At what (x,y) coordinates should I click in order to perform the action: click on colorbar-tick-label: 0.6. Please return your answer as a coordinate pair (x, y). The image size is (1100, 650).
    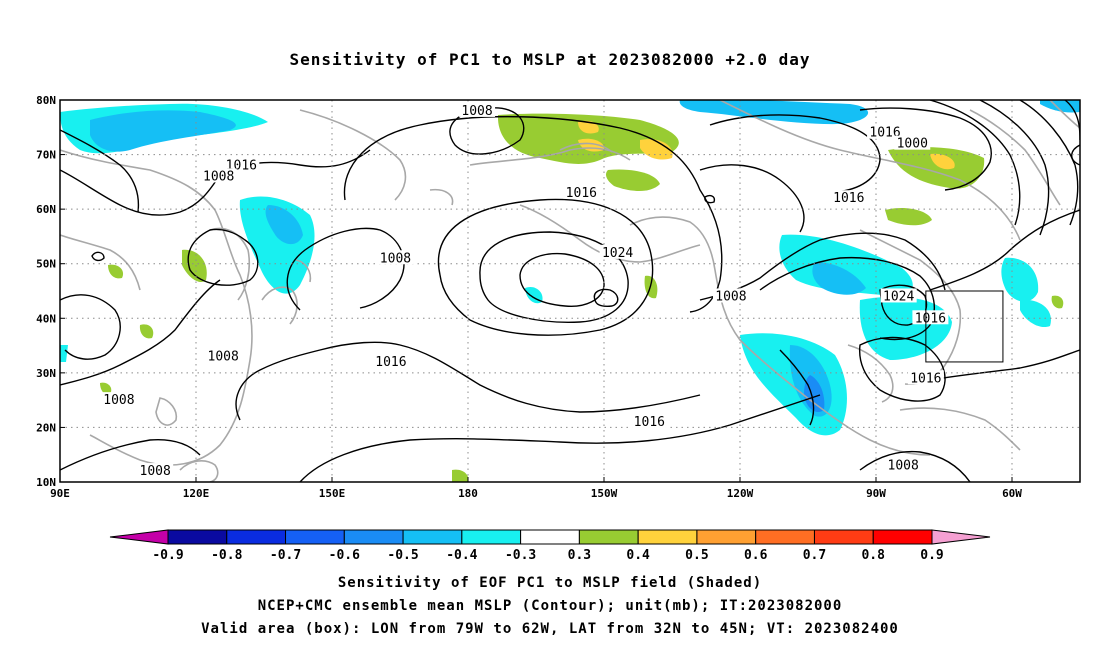
    Looking at the image, I should click on (756, 555).